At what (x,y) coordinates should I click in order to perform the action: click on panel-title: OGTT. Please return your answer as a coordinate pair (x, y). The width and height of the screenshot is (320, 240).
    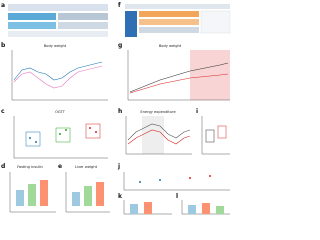
    Looking at the image, I should click on (60, 112).